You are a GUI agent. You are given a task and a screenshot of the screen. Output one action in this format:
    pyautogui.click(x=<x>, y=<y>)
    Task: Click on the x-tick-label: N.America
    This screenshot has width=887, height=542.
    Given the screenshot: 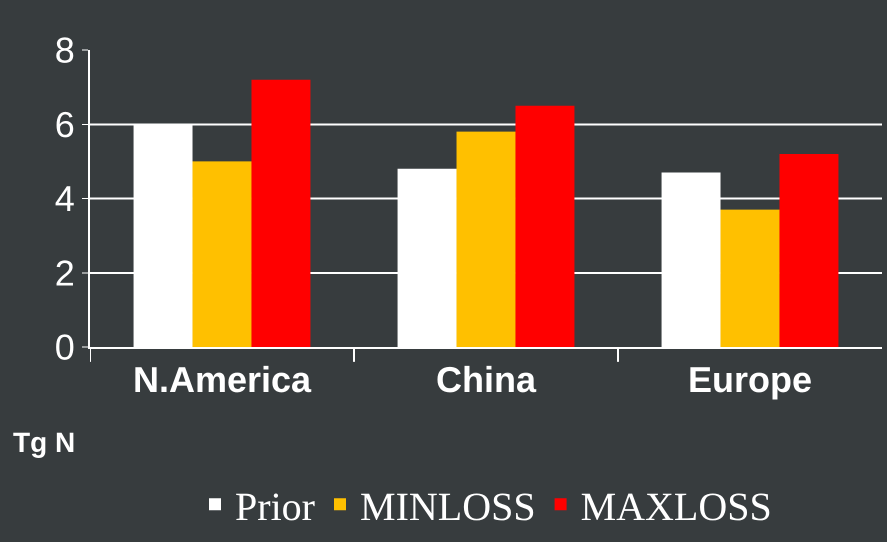 What is the action you would take?
    pyautogui.click(x=222, y=379)
    